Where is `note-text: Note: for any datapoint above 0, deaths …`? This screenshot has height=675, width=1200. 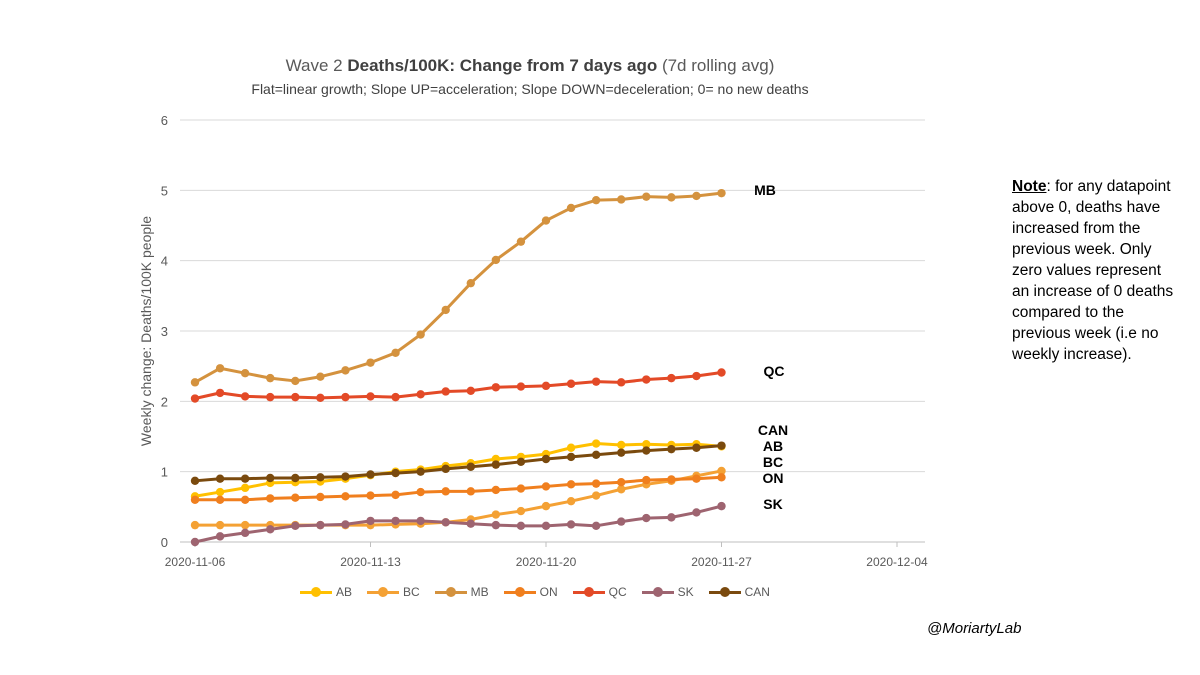 note-text: Note: for any datapoint above 0, deaths … is located at coordinates (1096, 270).